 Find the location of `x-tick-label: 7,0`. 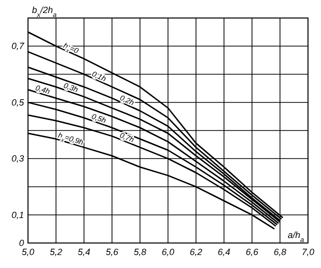

x-tick-label: 7,0 is located at coordinates (308, 252).